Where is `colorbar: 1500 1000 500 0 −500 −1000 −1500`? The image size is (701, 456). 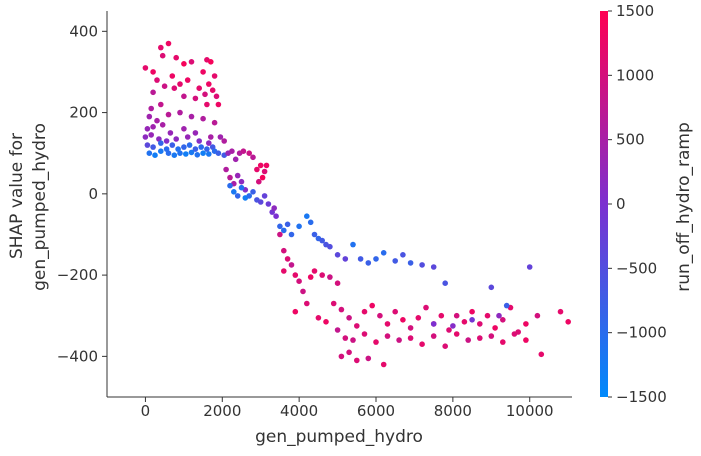 colorbar: 1500 1000 500 0 −500 −1000 −1500 is located at coordinates (633, 204).